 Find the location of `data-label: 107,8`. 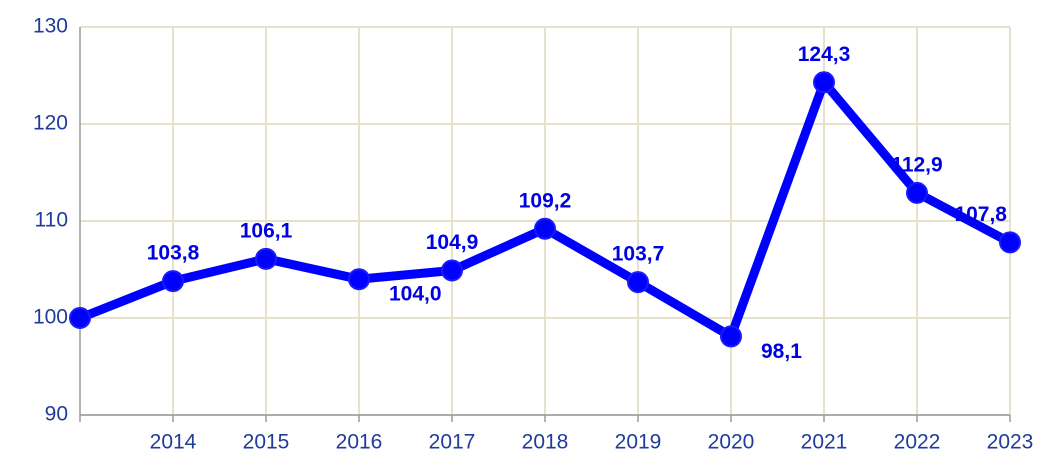

data-label: 107,8 is located at coordinates (980, 214).